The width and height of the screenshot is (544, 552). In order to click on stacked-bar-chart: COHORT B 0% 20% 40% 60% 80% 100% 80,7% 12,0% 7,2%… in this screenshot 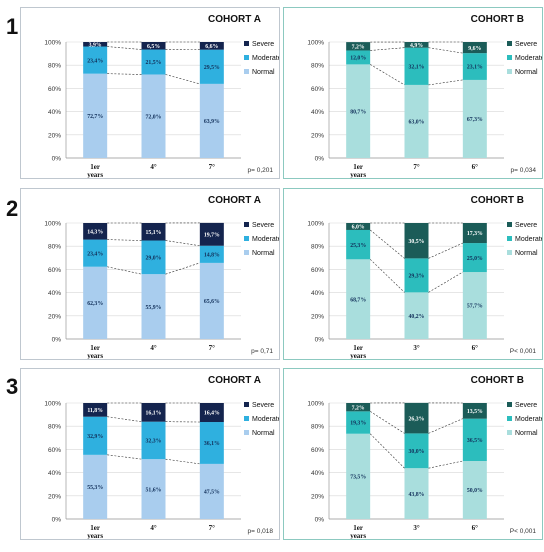, I will do `click(424, 96)`.